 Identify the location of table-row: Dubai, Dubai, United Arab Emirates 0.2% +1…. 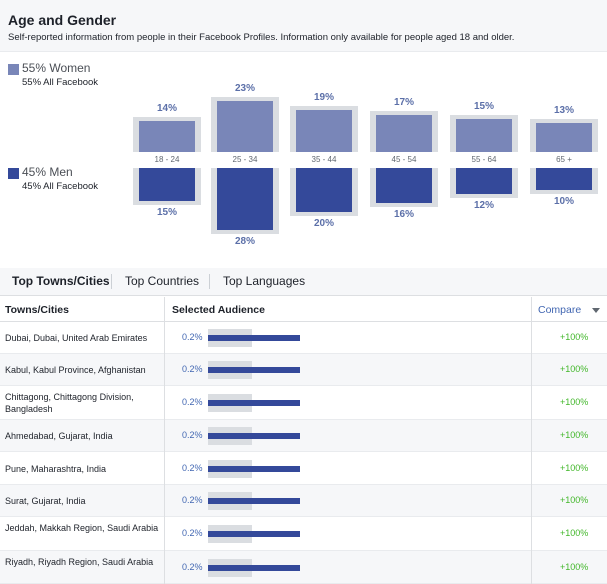
(303, 338).